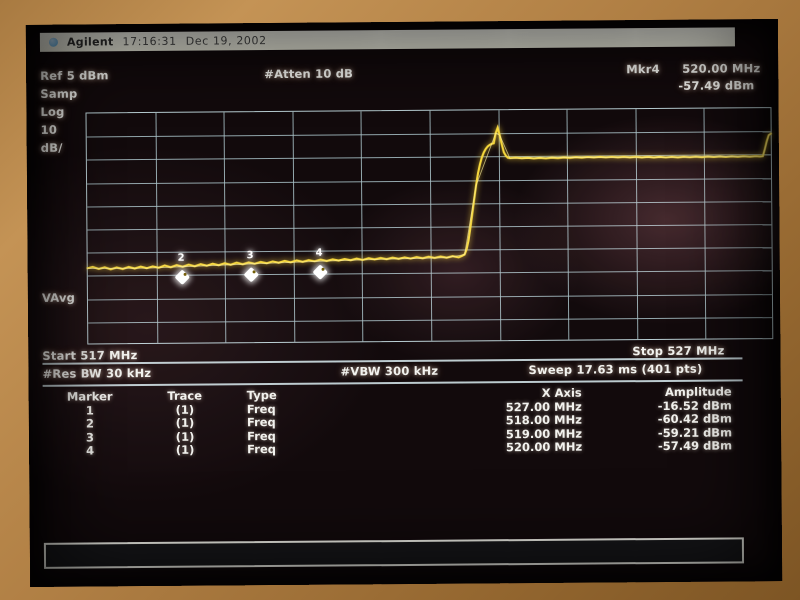 This screenshot has height=600, width=800. Describe the element at coordinates (261, 395) in the screenshot. I see `header-type: Type` at that location.